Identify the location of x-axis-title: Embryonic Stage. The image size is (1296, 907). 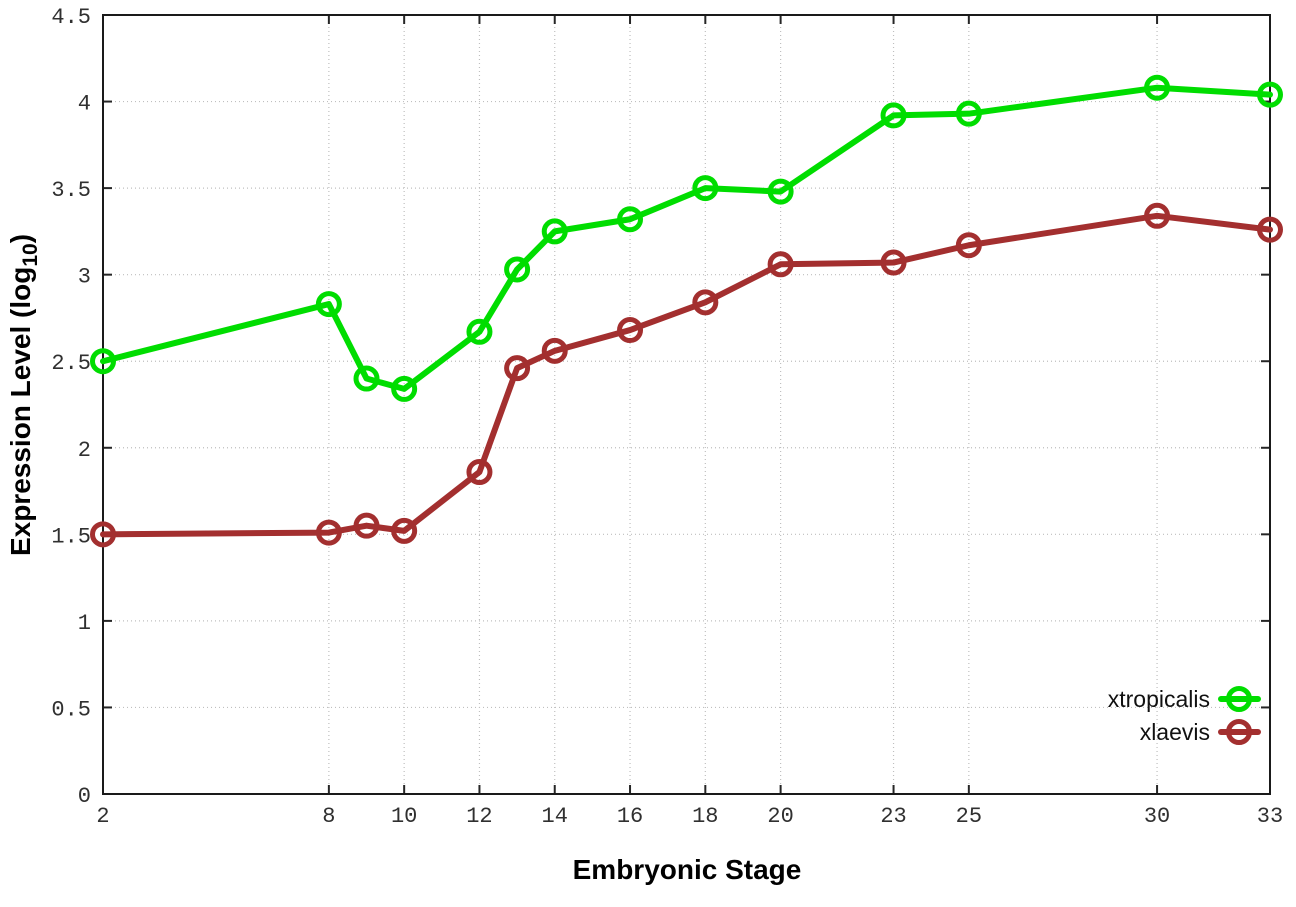
(687, 869).